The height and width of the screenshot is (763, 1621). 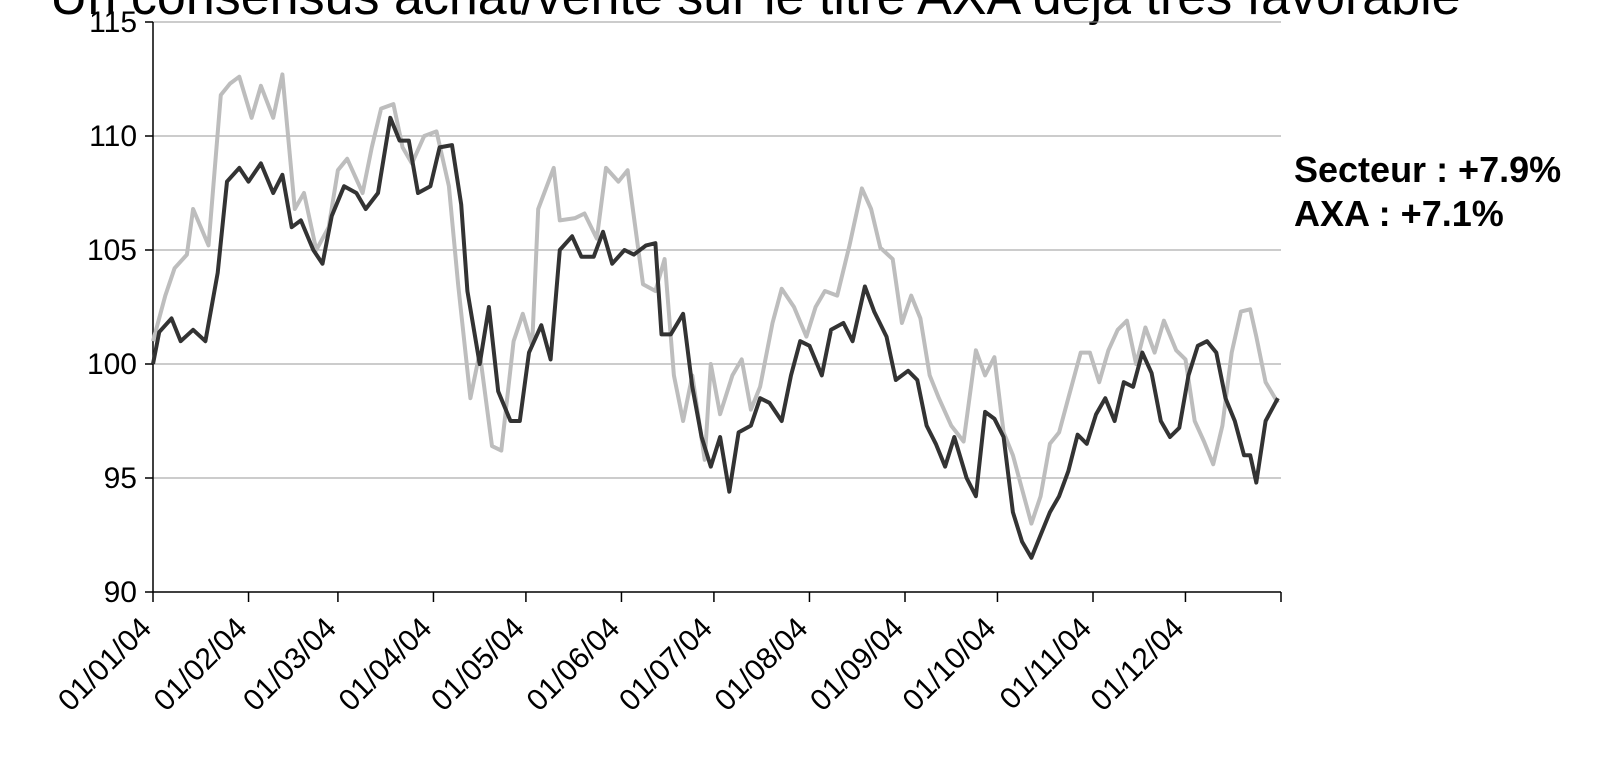 I want to click on y-tick-label: 105, so click(x=112, y=250).